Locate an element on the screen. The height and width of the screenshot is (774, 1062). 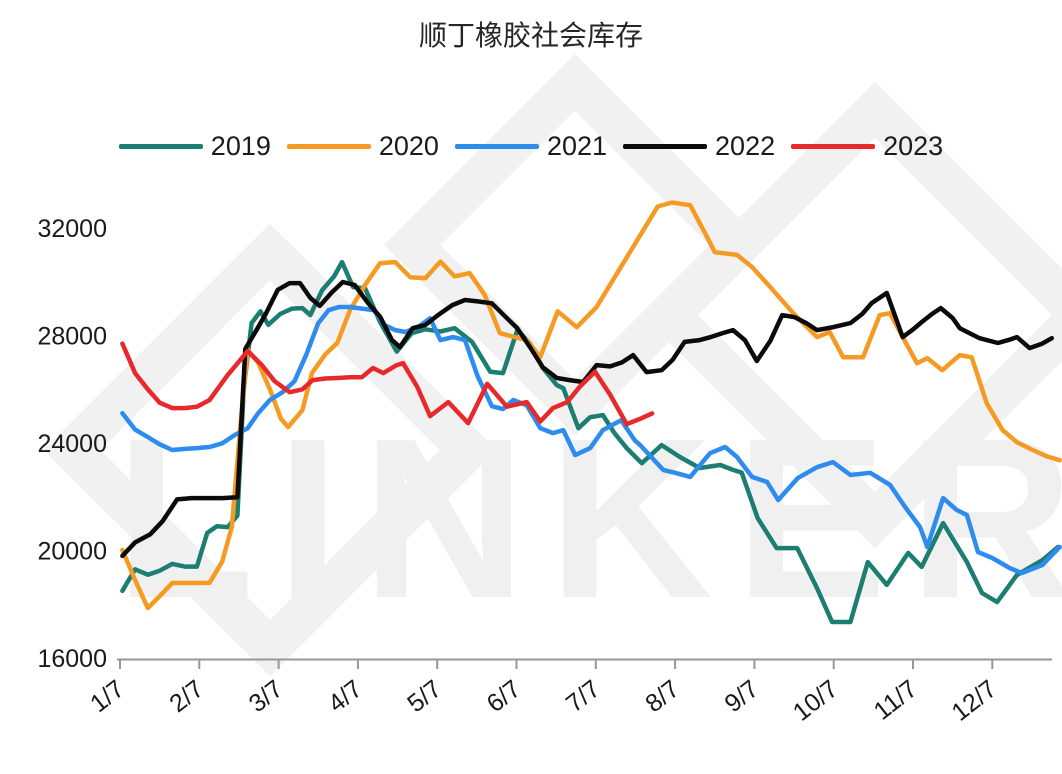
x-axis-tick-label: 6/7 is located at coordinates (504, 696).